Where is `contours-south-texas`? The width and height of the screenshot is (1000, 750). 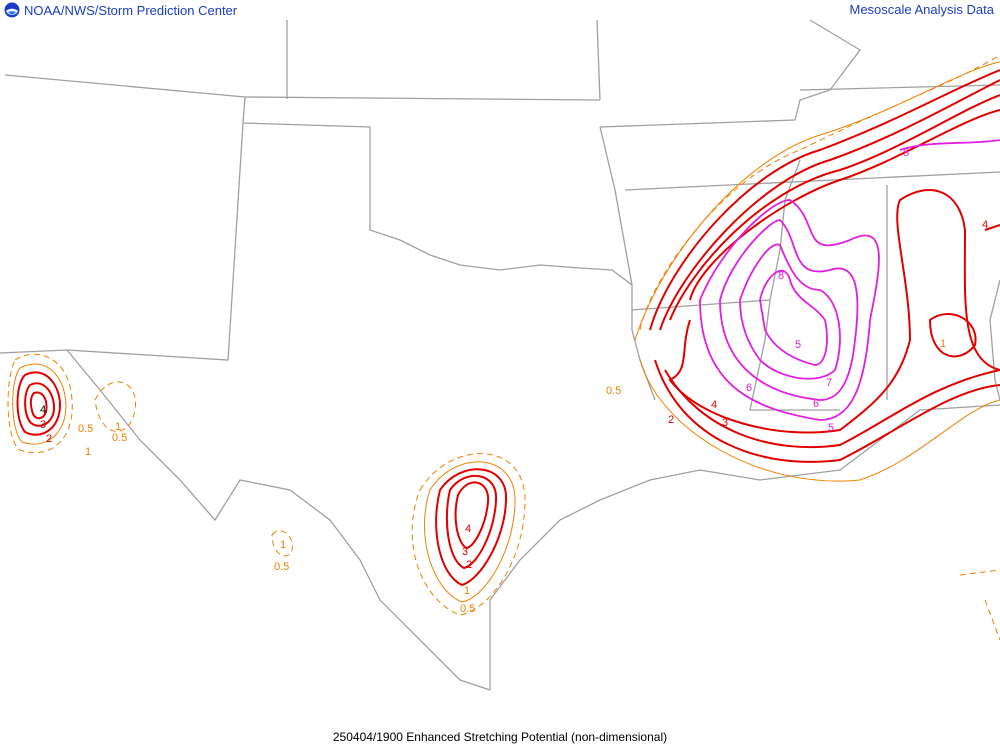 contours-south-texas is located at coordinates (468, 534).